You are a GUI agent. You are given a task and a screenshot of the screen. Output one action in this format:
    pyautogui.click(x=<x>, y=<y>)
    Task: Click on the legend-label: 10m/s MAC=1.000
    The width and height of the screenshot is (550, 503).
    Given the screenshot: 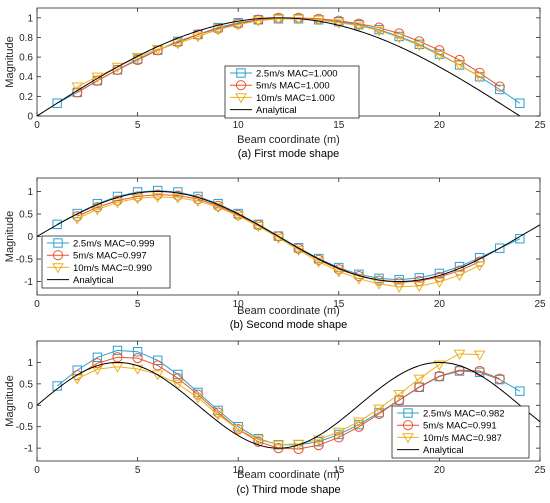 What is the action you would take?
    pyautogui.click(x=295, y=98)
    